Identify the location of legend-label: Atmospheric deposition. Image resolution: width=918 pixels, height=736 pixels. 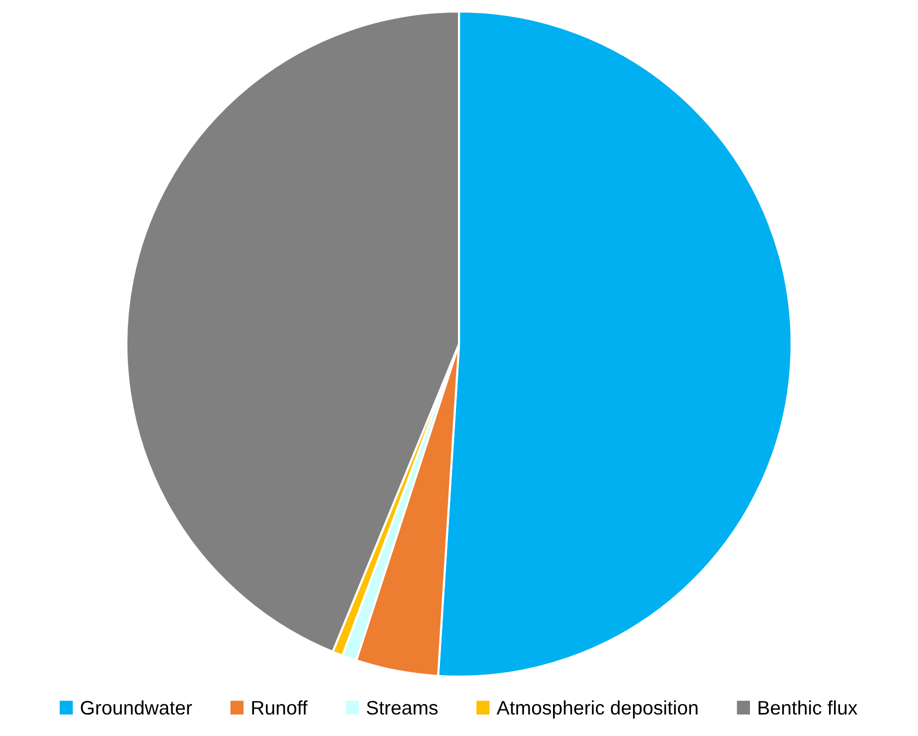
(597, 709).